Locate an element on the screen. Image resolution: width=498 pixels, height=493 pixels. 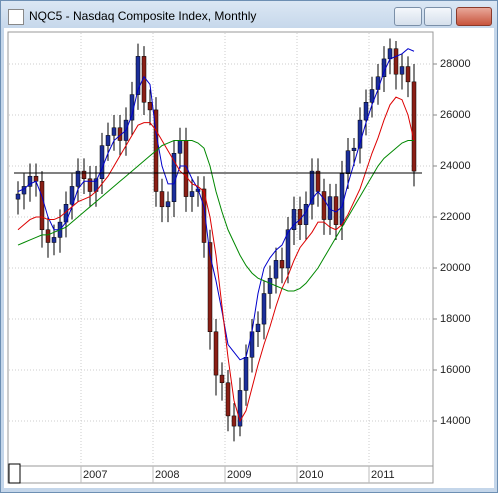
window-icon is located at coordinates (16, 17).